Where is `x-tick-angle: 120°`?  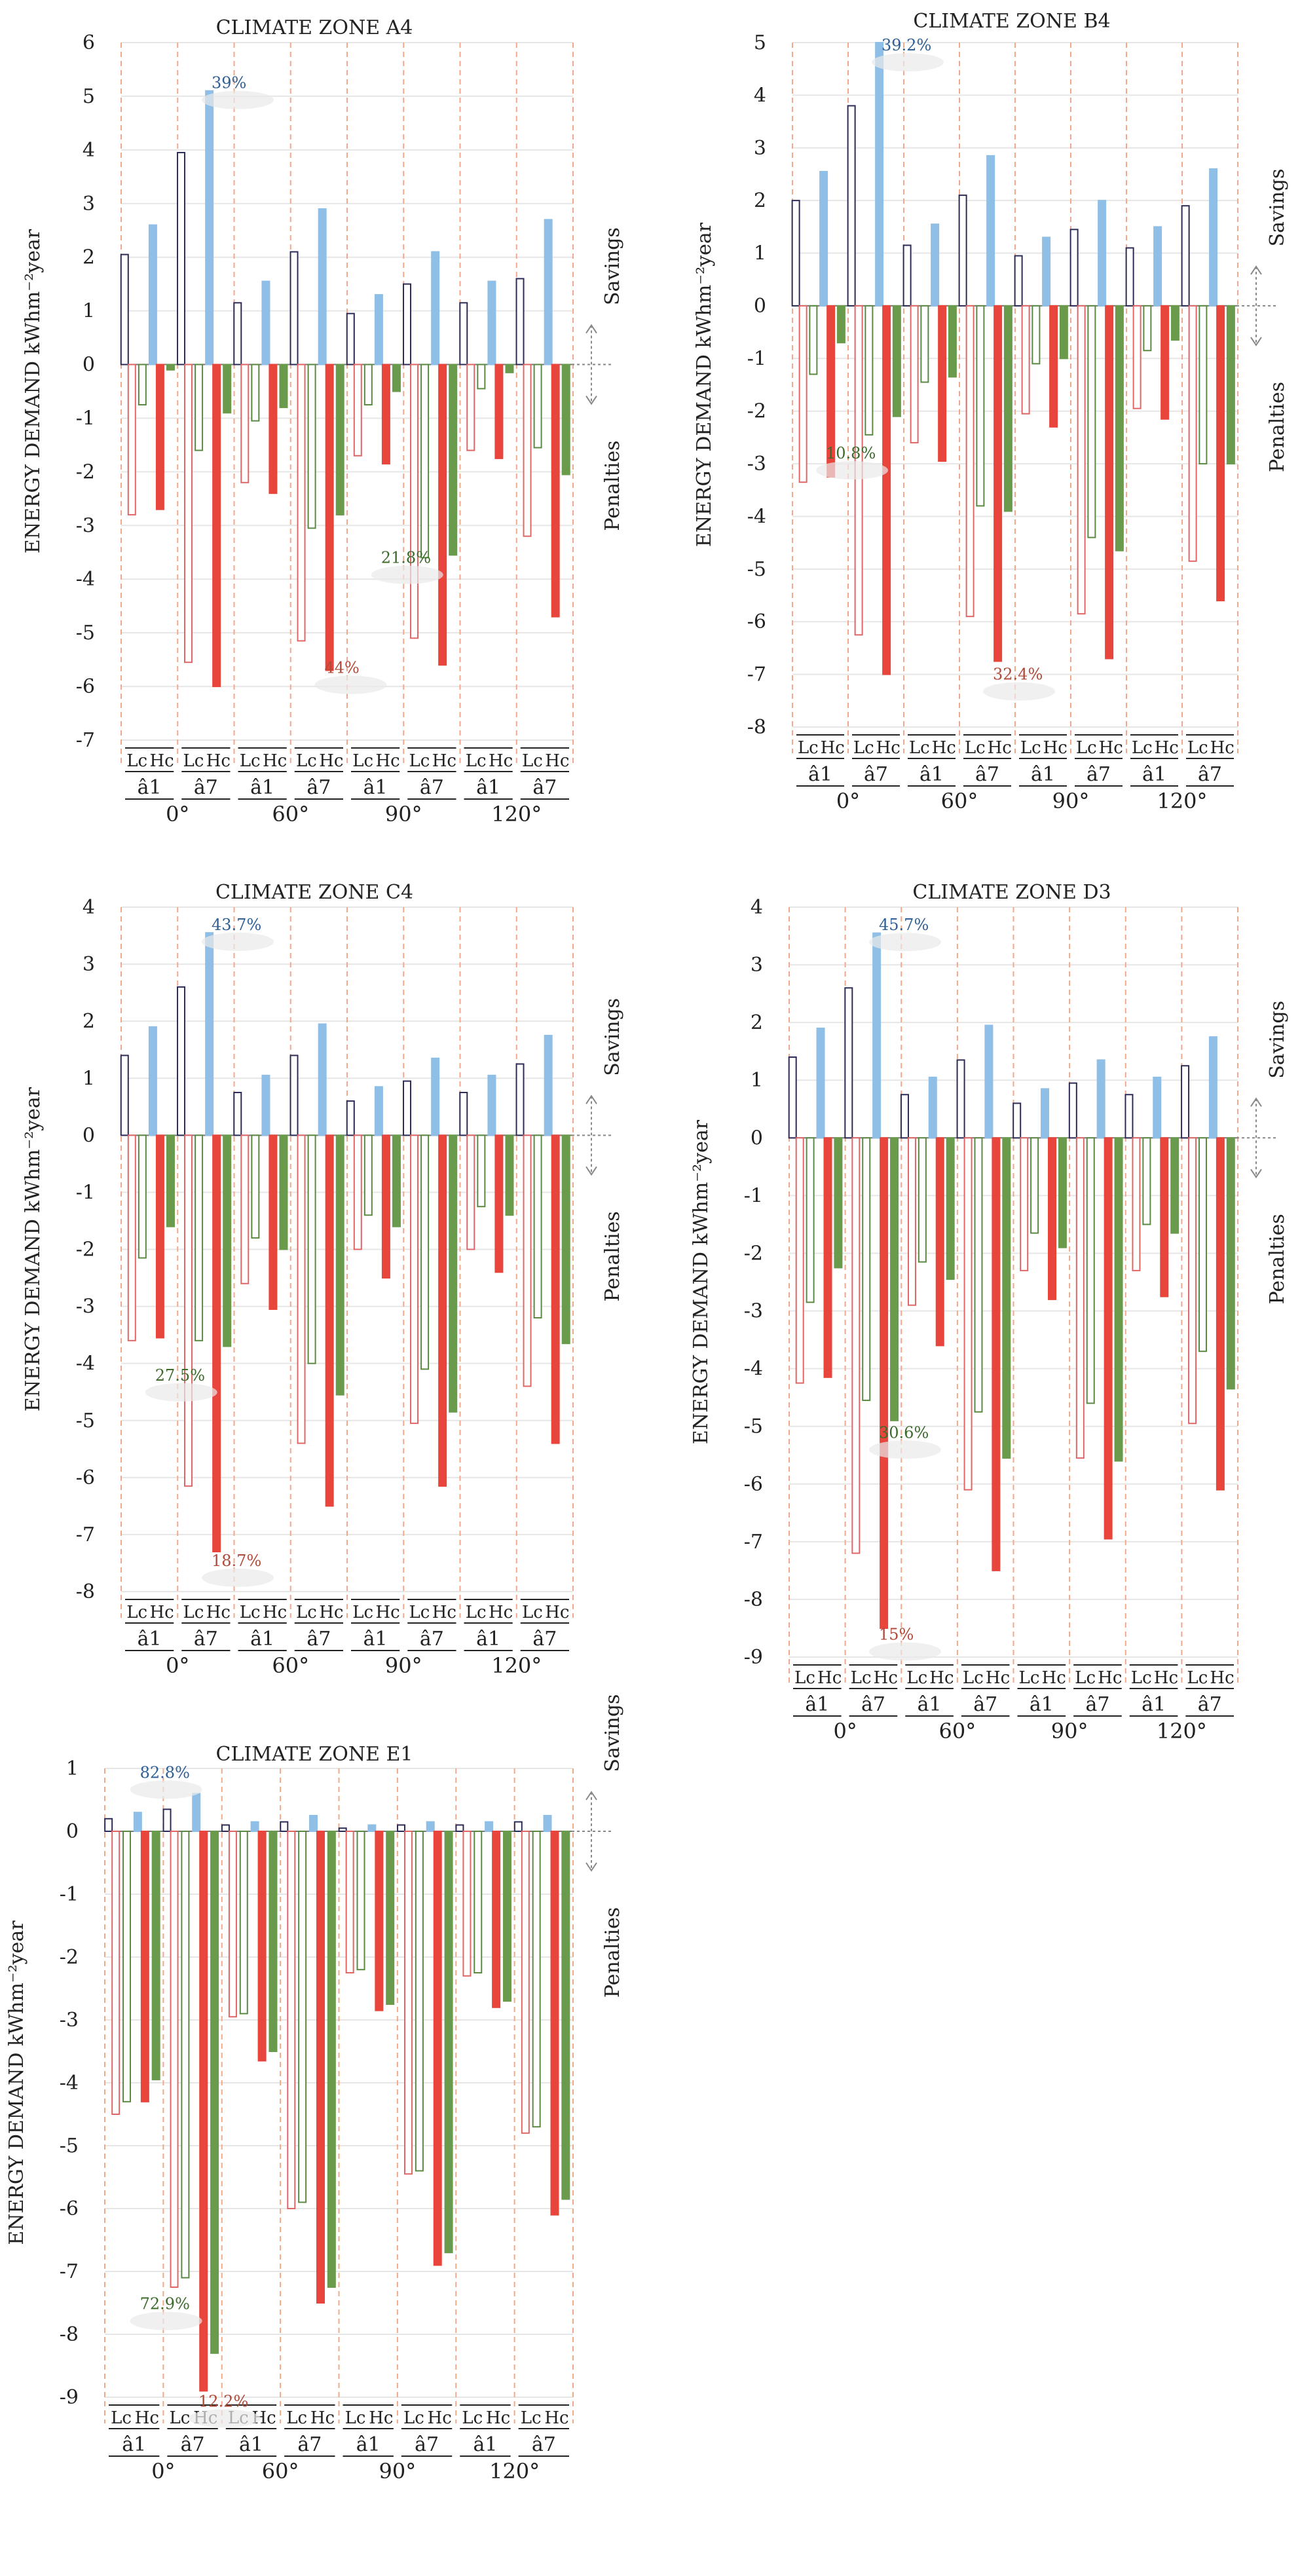 x-tick-angle: 120° is located at coordinates (514, 2471).